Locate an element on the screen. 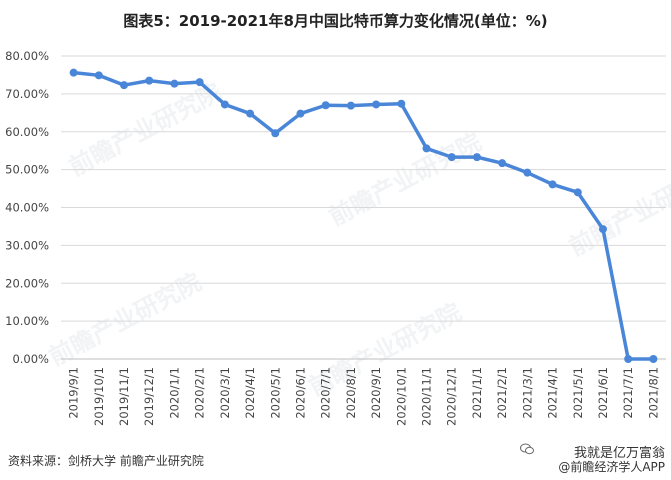  x-tick-label: 2019/9/1 is located at coordinates (74, 393).